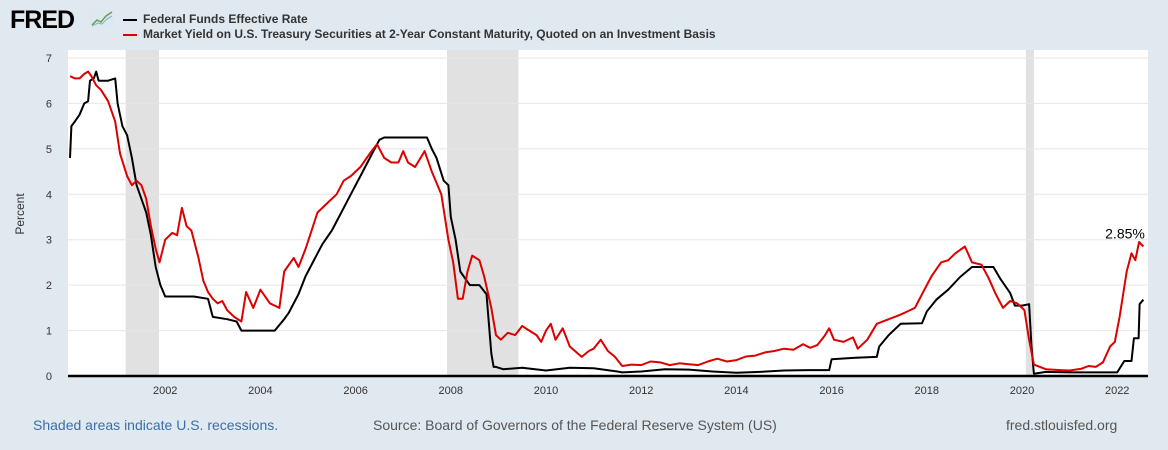 The image size is (1168, 450). What do you see at coordinates (1117, 391) in the screenshot?
I see `x-tick-label: 2022` at bounding box center [1117, 391].